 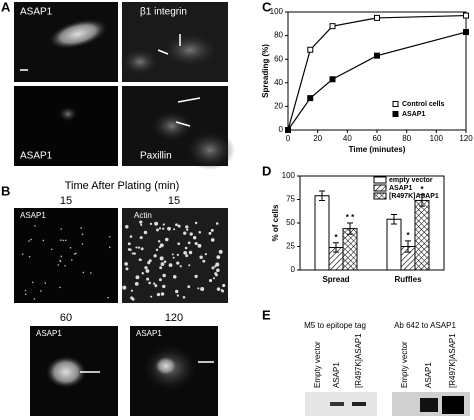 I want to click on x-tick-label: 80, so click(x=406, y=138).